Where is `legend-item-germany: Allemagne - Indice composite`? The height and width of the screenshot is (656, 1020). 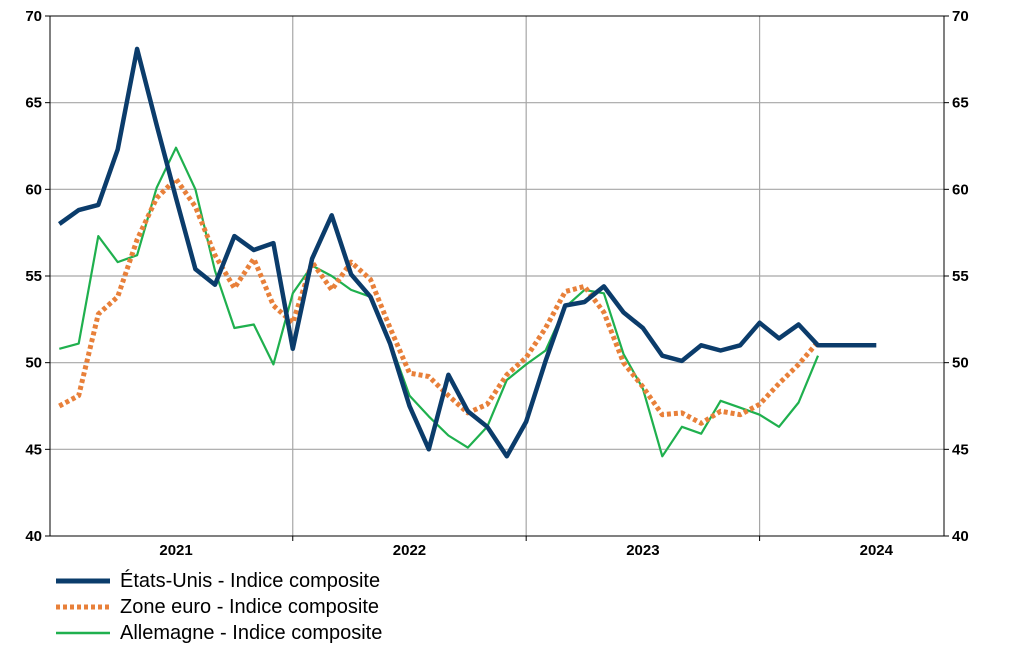
legend-item-germany: Allemagne - Indice composite is located at coordinates (219, 633).